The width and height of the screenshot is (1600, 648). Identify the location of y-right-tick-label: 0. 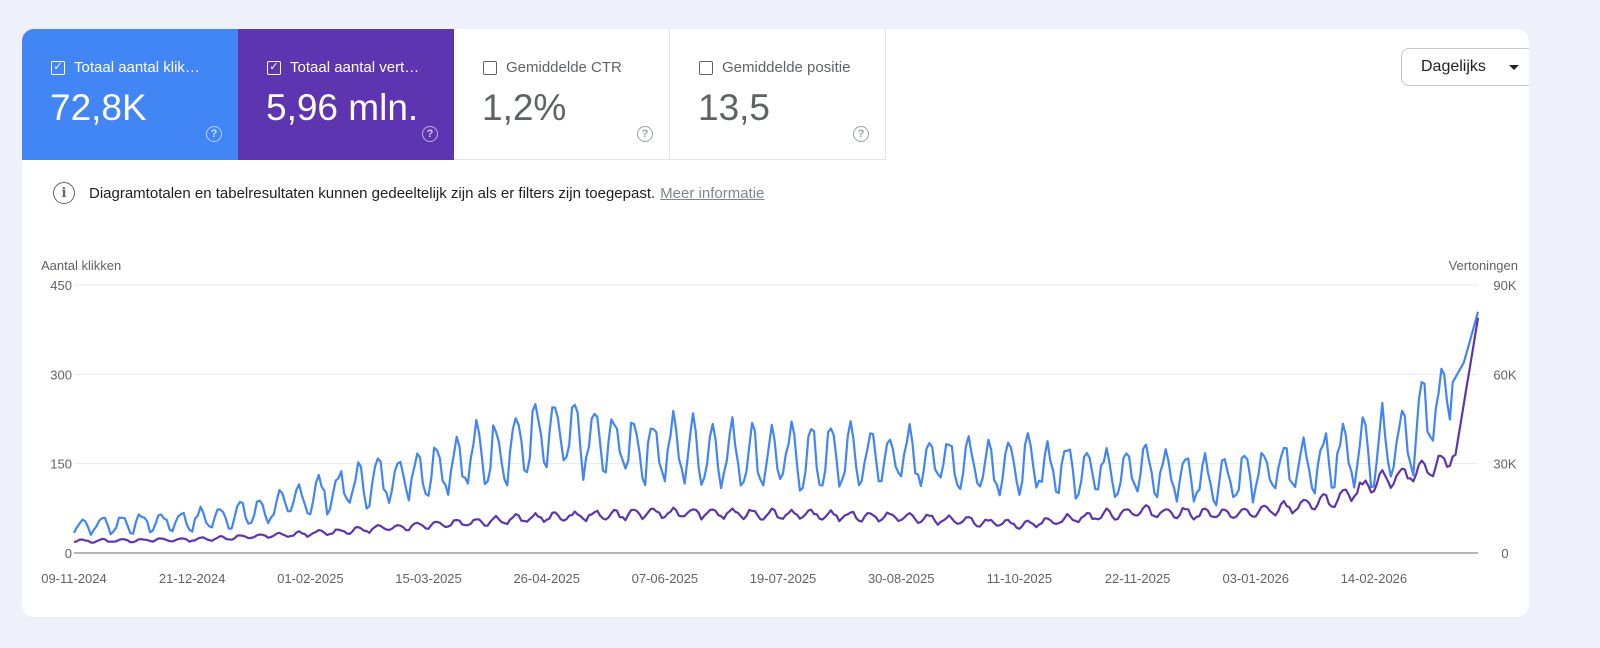
(1504, 553).